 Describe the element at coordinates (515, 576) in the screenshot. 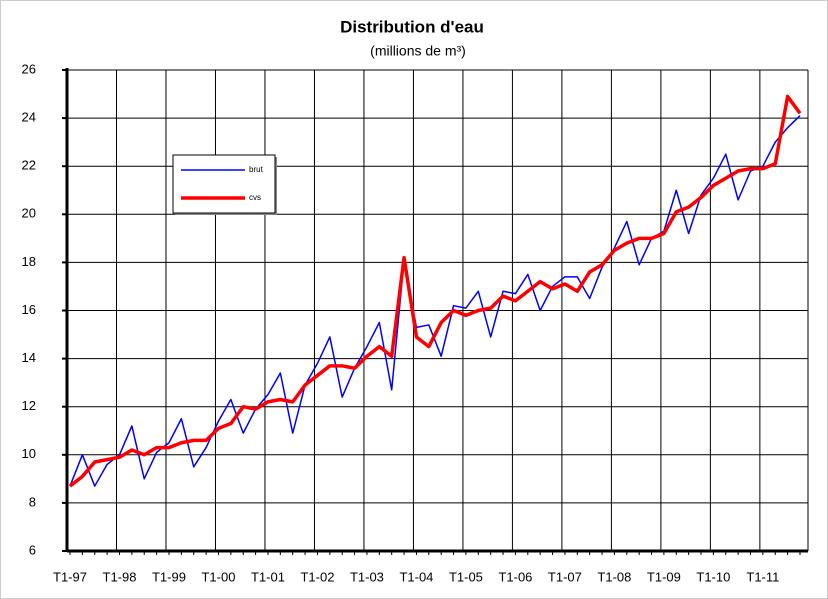

I see `x-tick-label: T1-06` at that location.